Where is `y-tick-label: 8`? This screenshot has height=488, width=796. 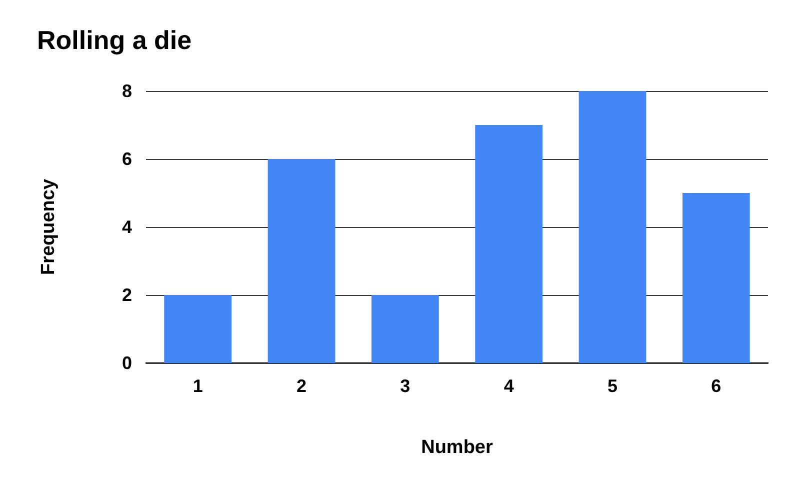
y-tick-label: 8 is located at coordinates (127, 91).